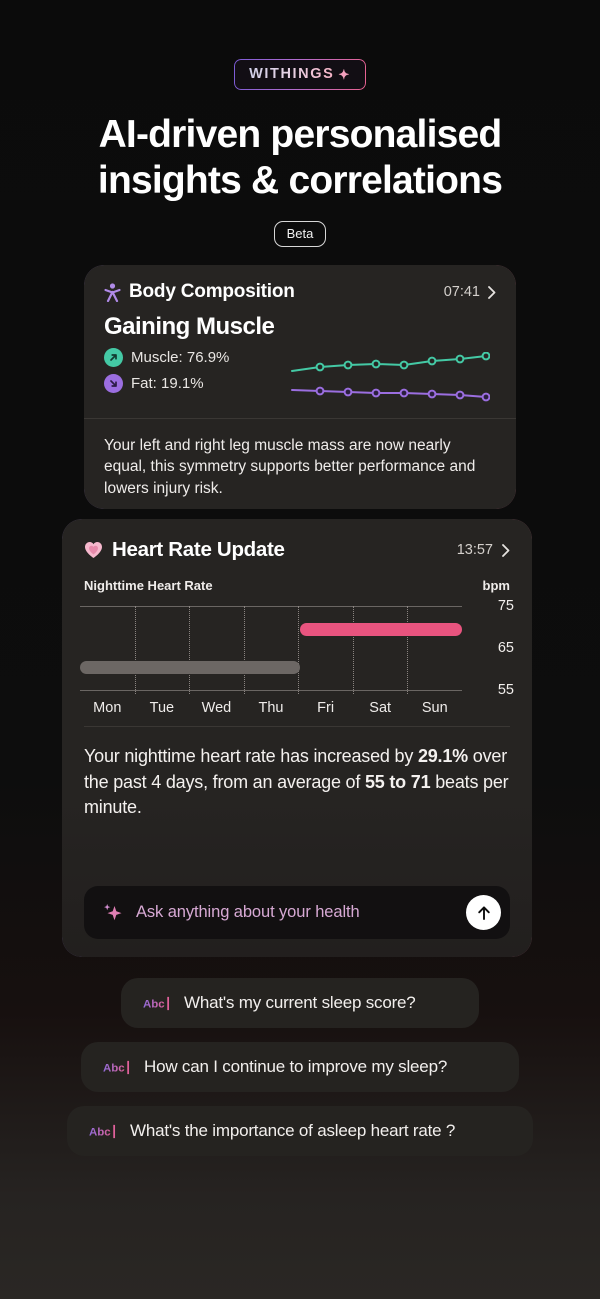  I want to click on brand-header: WITHINGS ✦, so click(300, 45).